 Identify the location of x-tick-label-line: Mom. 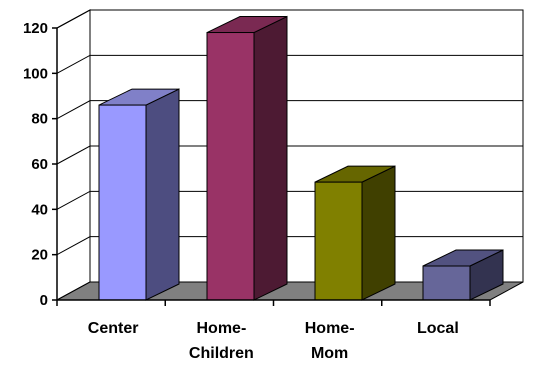
(329, 353).